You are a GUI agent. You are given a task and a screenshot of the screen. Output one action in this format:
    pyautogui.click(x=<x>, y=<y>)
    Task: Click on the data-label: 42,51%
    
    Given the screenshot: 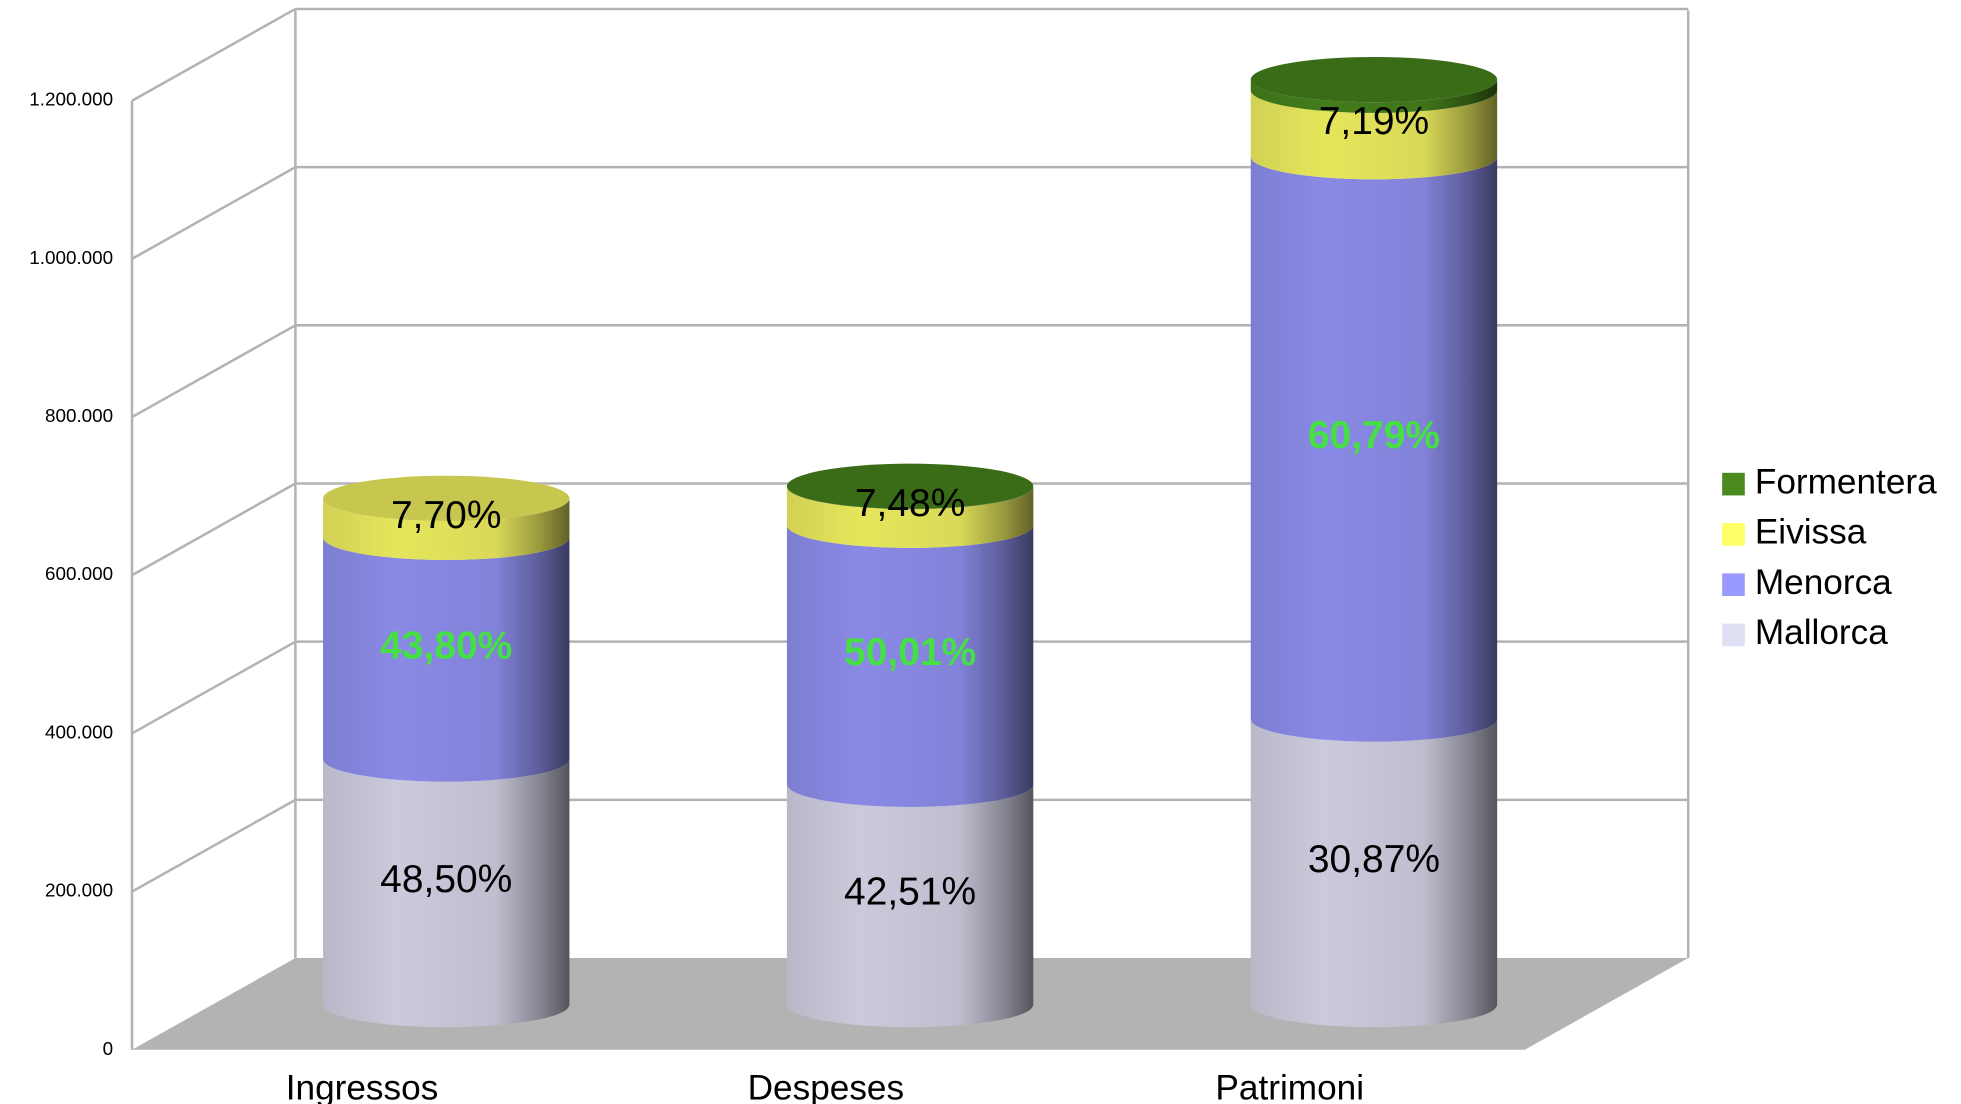 What is the action you would take?
    pyautogui.click(x=910, y=892)
    